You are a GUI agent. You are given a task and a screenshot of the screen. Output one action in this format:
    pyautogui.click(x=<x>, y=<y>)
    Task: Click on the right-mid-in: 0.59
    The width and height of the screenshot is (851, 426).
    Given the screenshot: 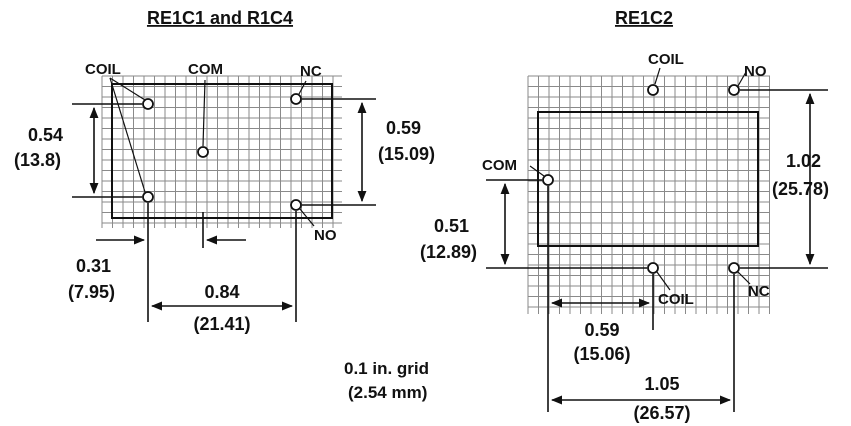 What is the action you would take?
    pyautogui.click(x=601, y=330)
    